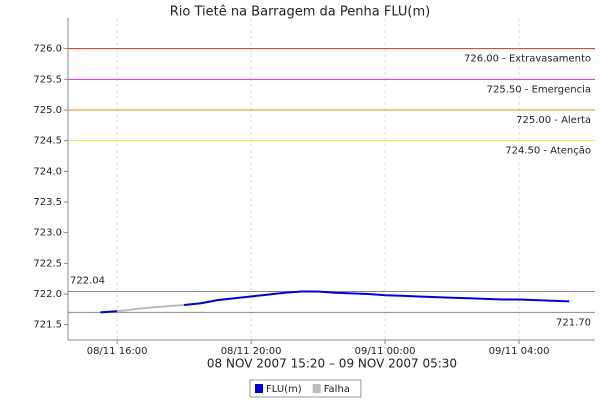 This screenshot has height=400, width=600. What do you see at coordinates (47, 202) in the screenshot?
I see `y-tick-label: 723.5` at bounding box center [47, 202].